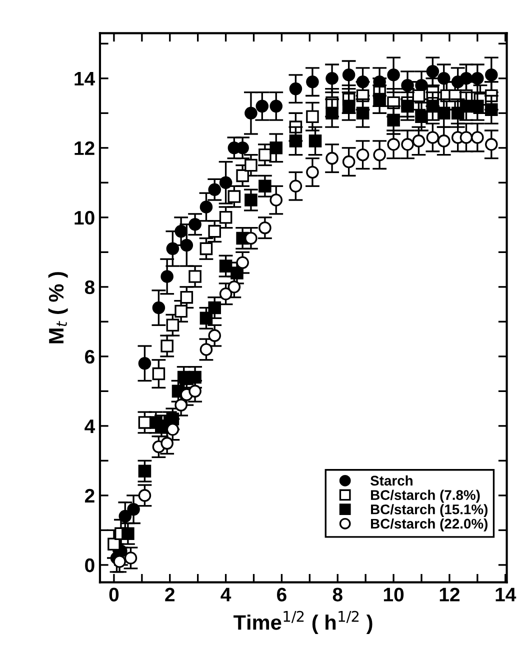  I want to click on x-tick-label: 12, so click(450, 595).